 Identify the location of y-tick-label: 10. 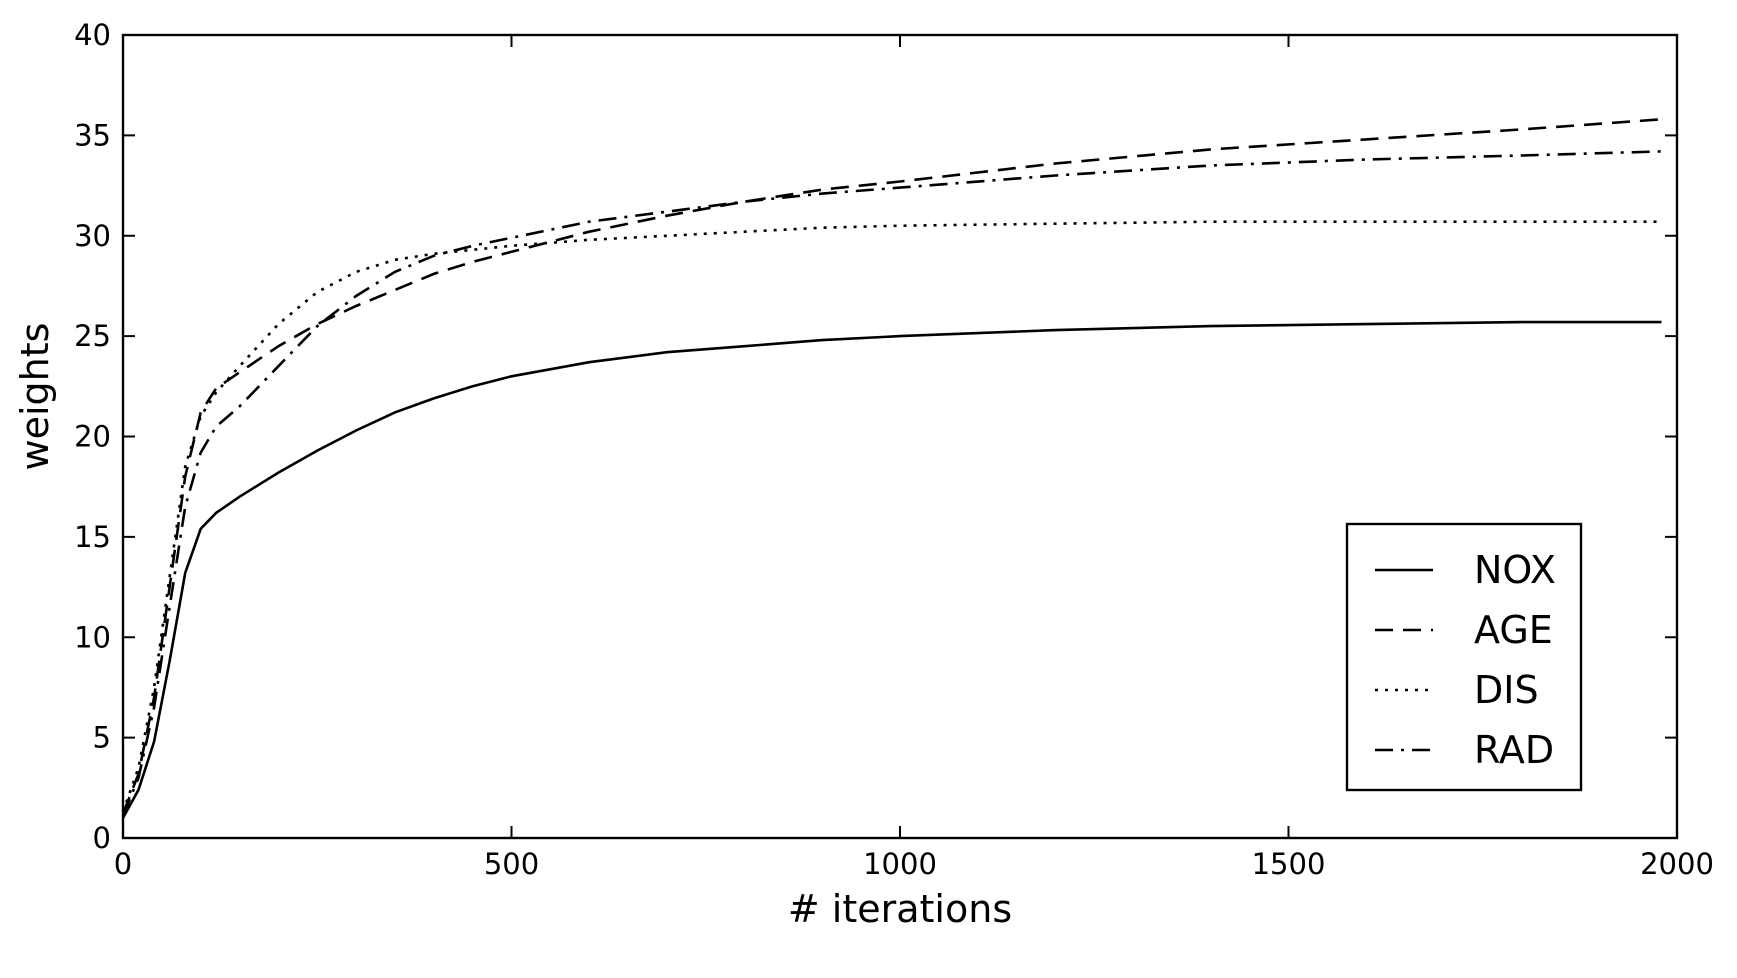
(92, 637).